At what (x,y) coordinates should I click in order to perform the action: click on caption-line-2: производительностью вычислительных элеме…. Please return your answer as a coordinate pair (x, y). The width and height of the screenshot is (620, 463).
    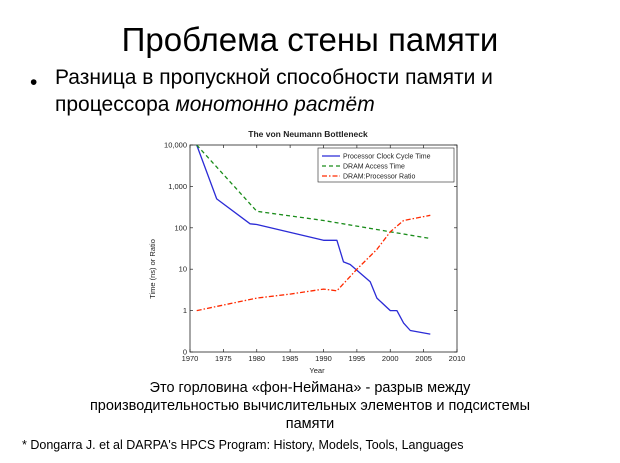
    Looking at the image, I should click on (310, 406).